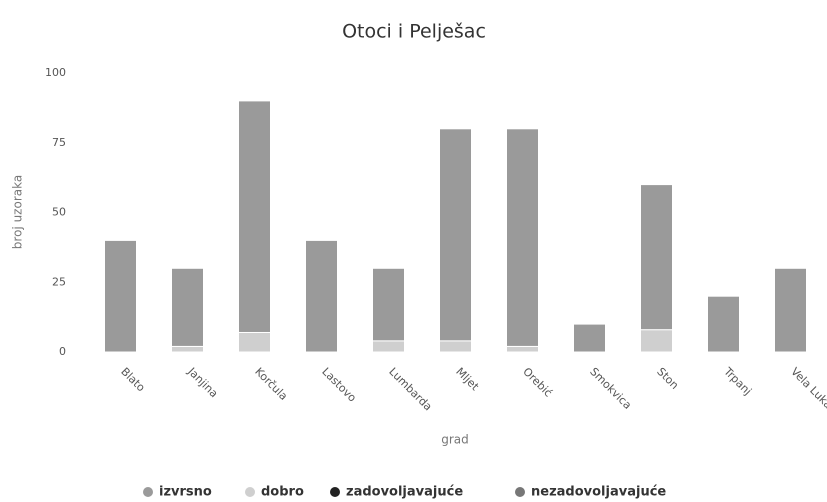  What do you see at coordinates (738, 381) in the screenshot?
I see `x-tick-label: Trpanj` at bounding box center [738, 381].